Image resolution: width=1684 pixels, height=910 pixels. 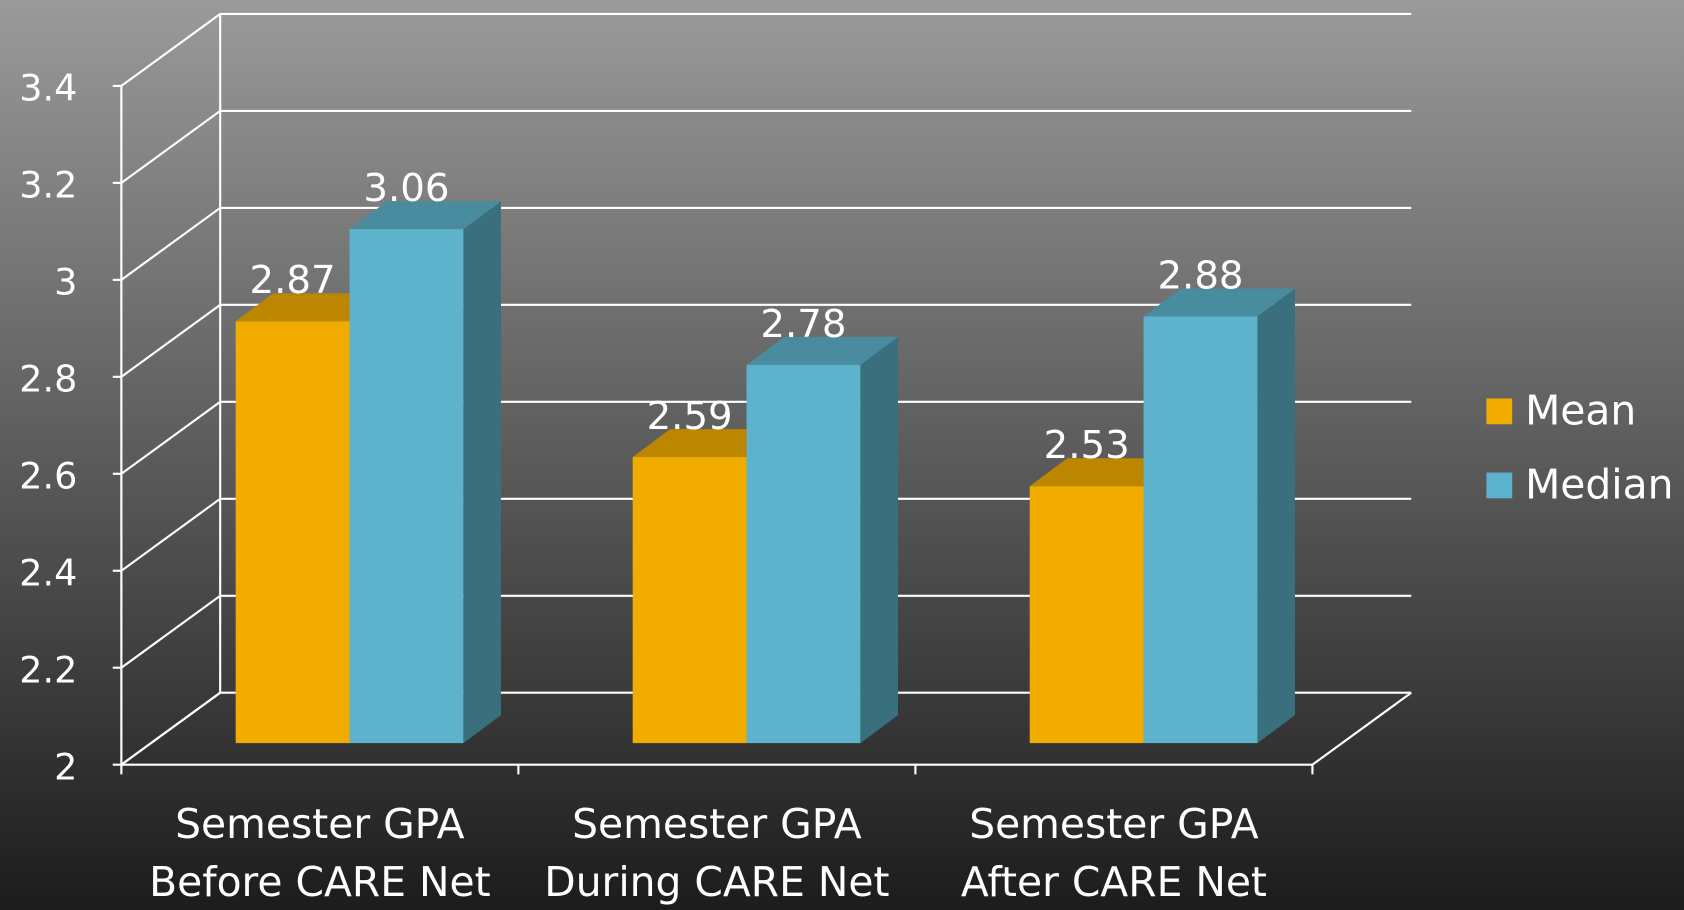 I want to click on y-tick-label: 2.4, so click(x=48, y=573).